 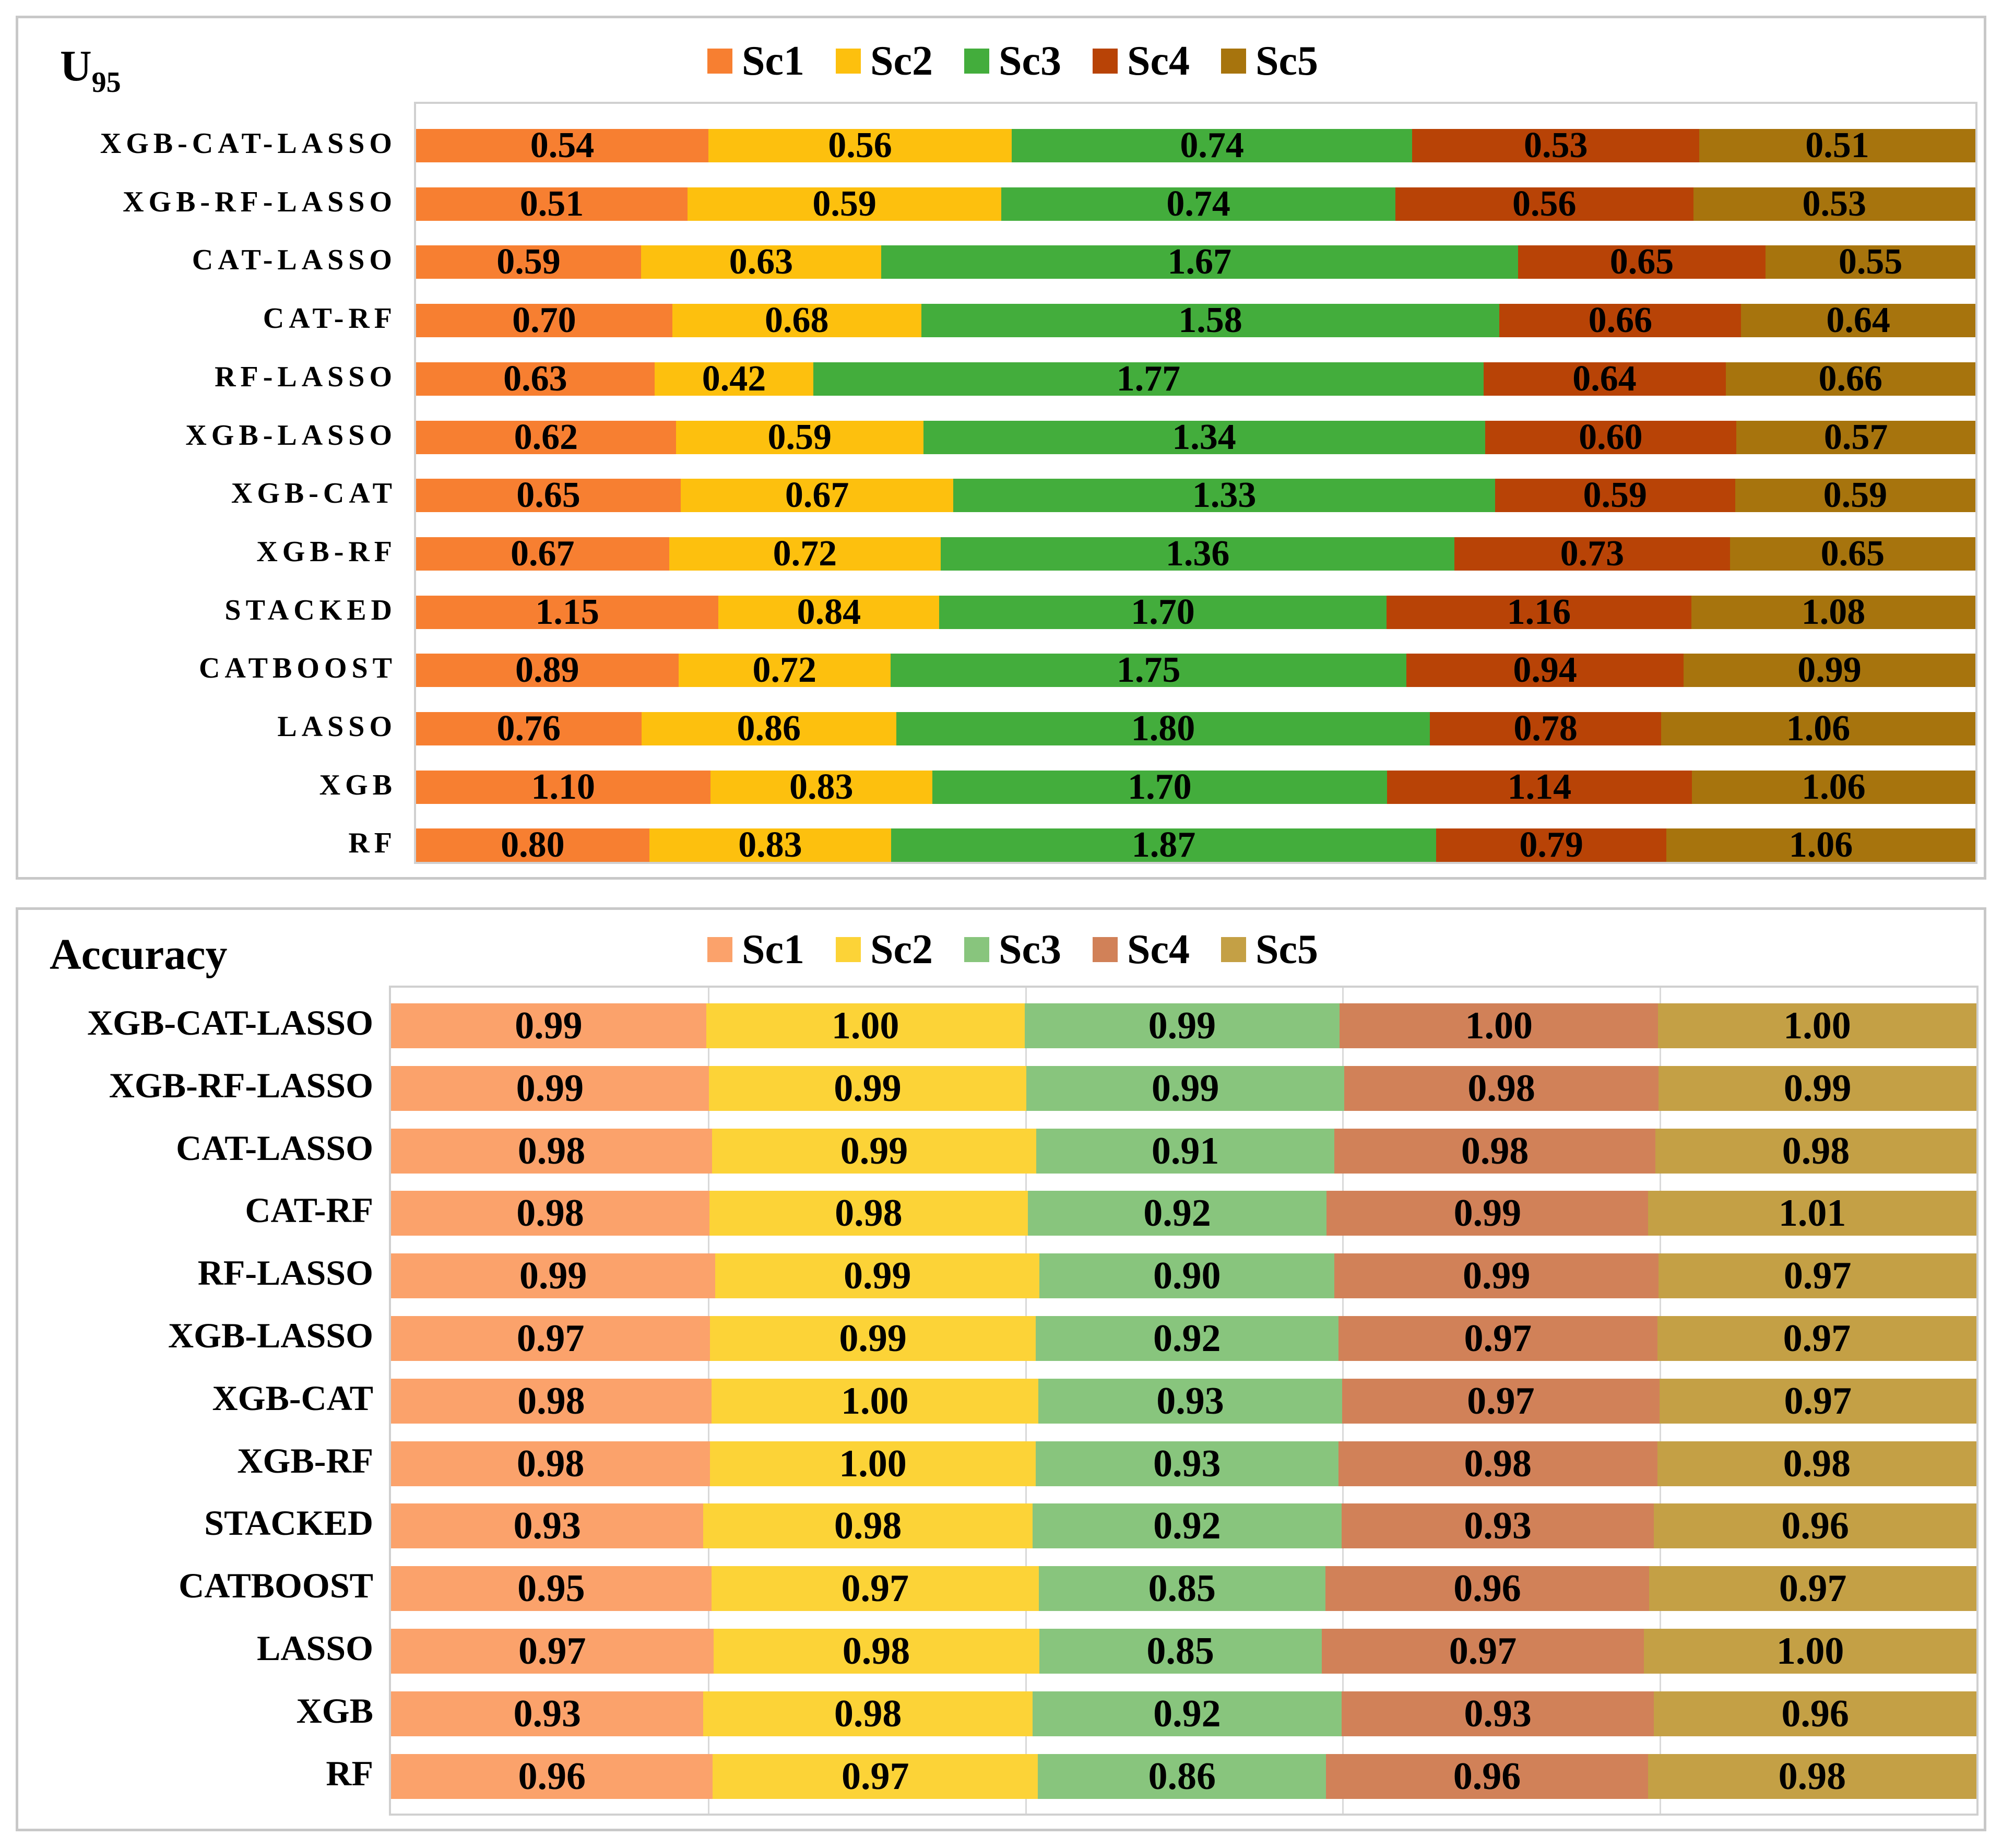 What do you see at coordinates (292, 1398) in the screenshot?
I see `accuracy-category-label: XGB-CAT` at bounding box center [292, 1398].